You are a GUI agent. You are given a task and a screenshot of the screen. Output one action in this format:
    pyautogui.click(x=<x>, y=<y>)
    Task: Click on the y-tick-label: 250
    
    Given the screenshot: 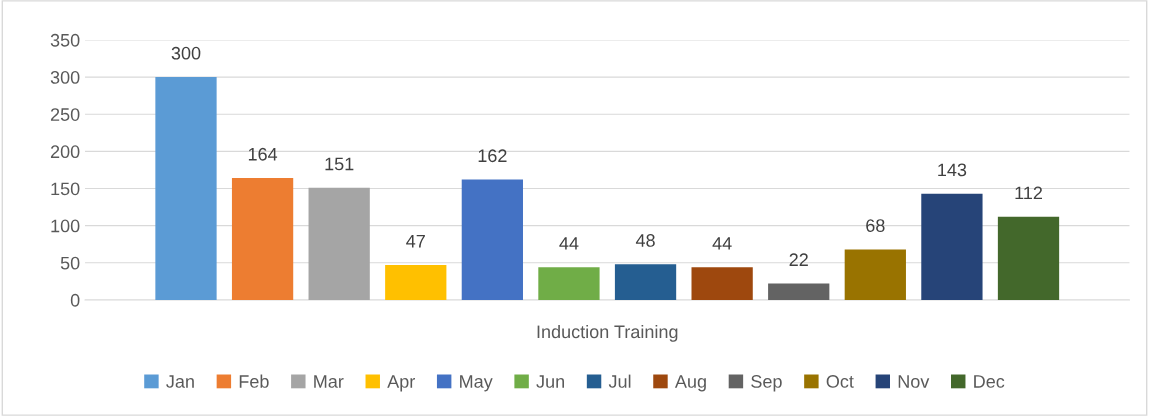 What is the action you would take?
    pyautogui.click(x=65, y=114)
    